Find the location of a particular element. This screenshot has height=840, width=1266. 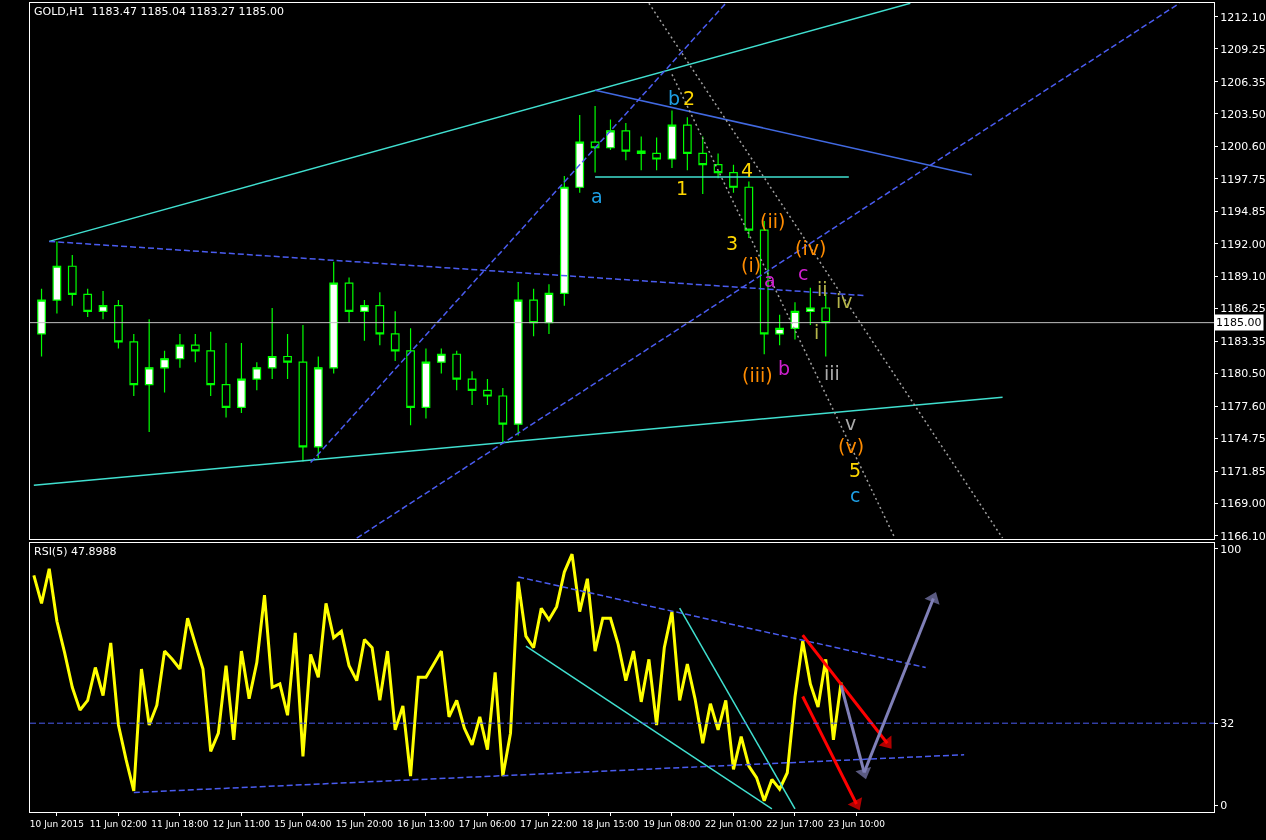

x-tick-label: 11 Jun 18:00 is located at coordinates (180, 824).